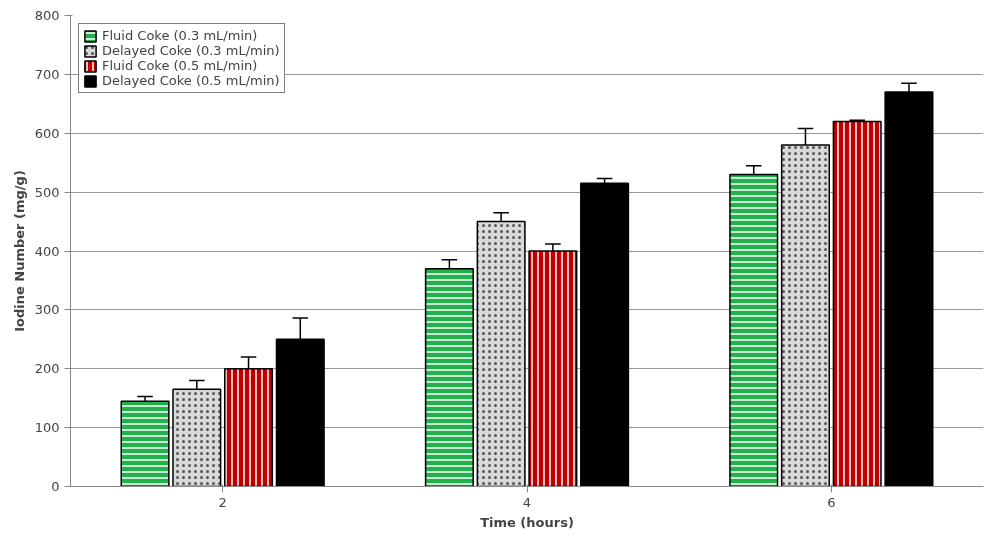  What do you see at coordinates (605, 334) in the screenshot?
I see `bar` at bounding box center [605, 334].